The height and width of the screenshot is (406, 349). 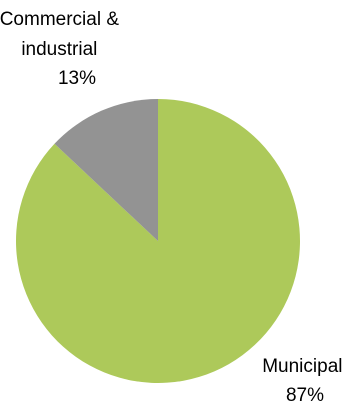 I want to click on label-commercial-industrial-line-1: Commercial &, so click(x=59, y=19).